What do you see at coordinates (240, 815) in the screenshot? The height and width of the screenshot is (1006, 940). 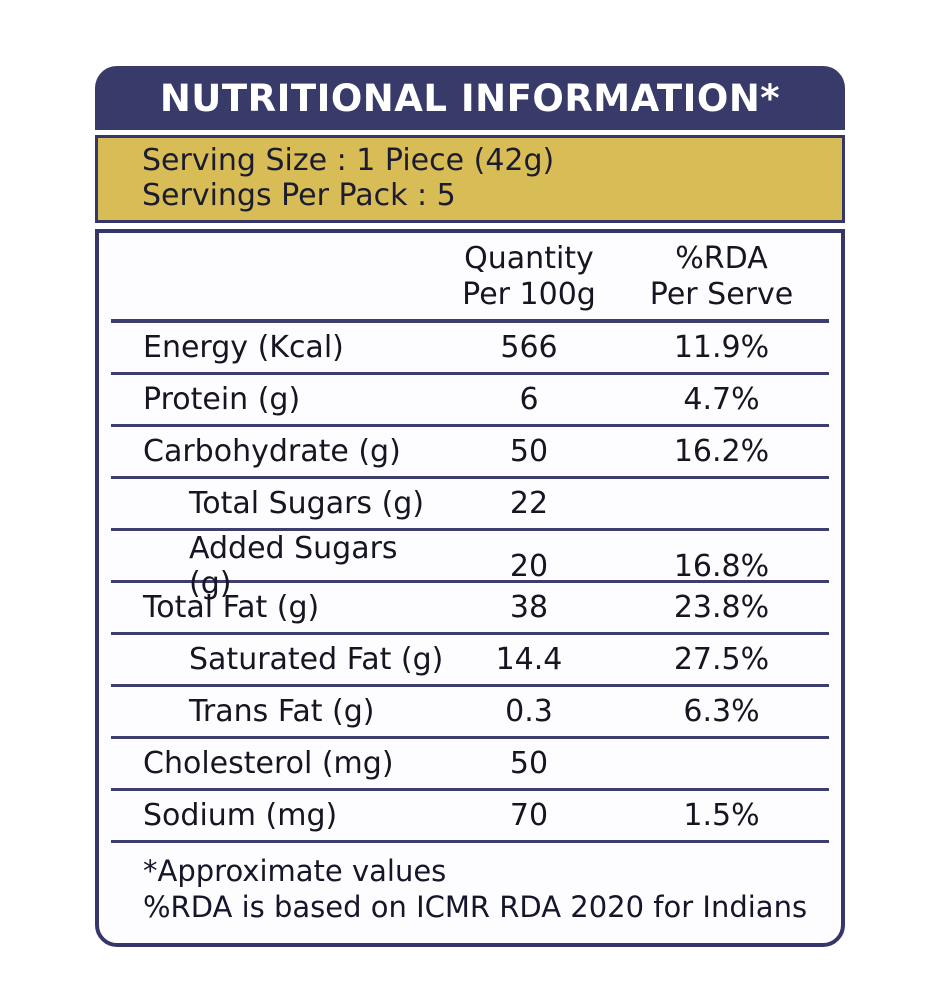 I see `nutrient-label: Sodium (mg)` at bounding box center [240, 815].